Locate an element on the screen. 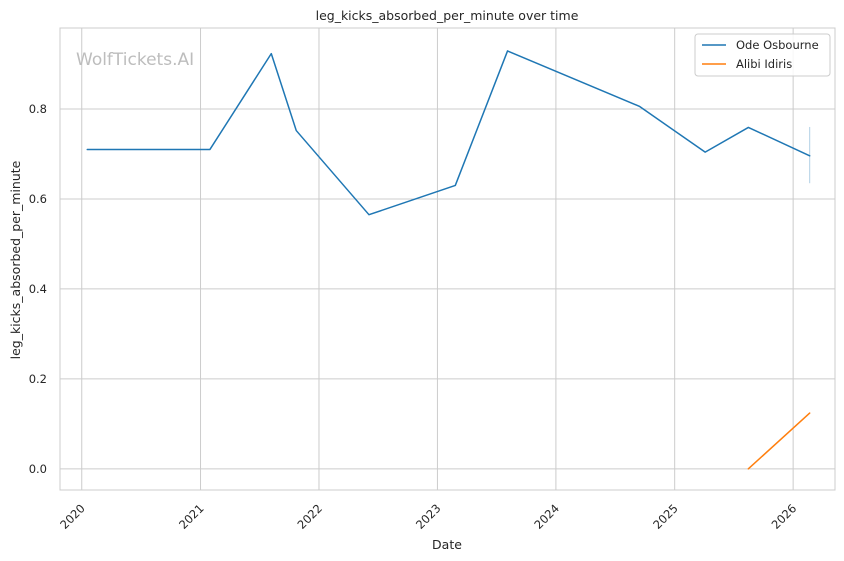 This screenshot has width=844, height=561. x-axis-ticks: 2020 2021 2022 2023 2024 2025 2026 is located at coordinates (428, 516).